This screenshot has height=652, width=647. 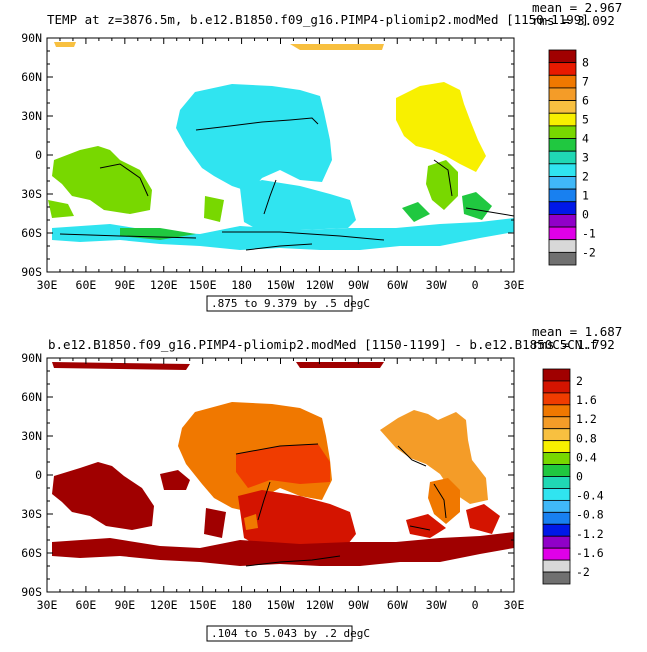 What do you see at coordinates (585, 214) in the screenshot?
I see `colorbar-label: 0` at bounding box center [585, 214].